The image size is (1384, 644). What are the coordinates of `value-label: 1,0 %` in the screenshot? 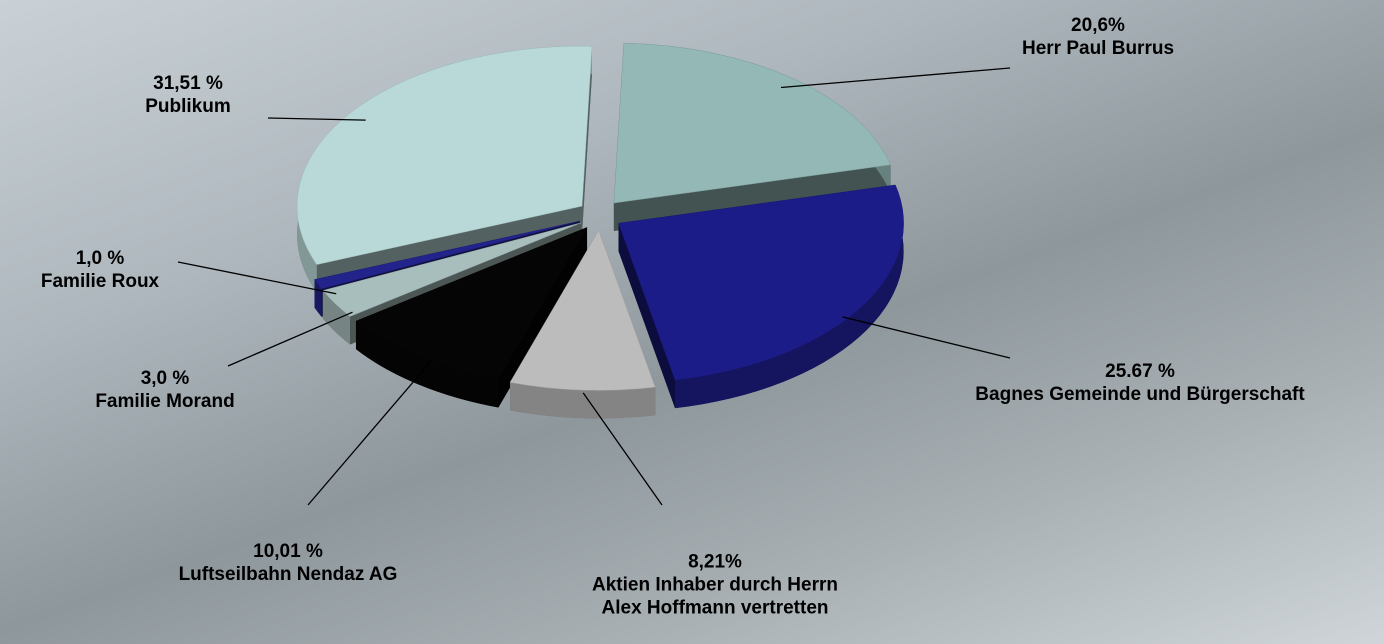 It's located at (100, 258).